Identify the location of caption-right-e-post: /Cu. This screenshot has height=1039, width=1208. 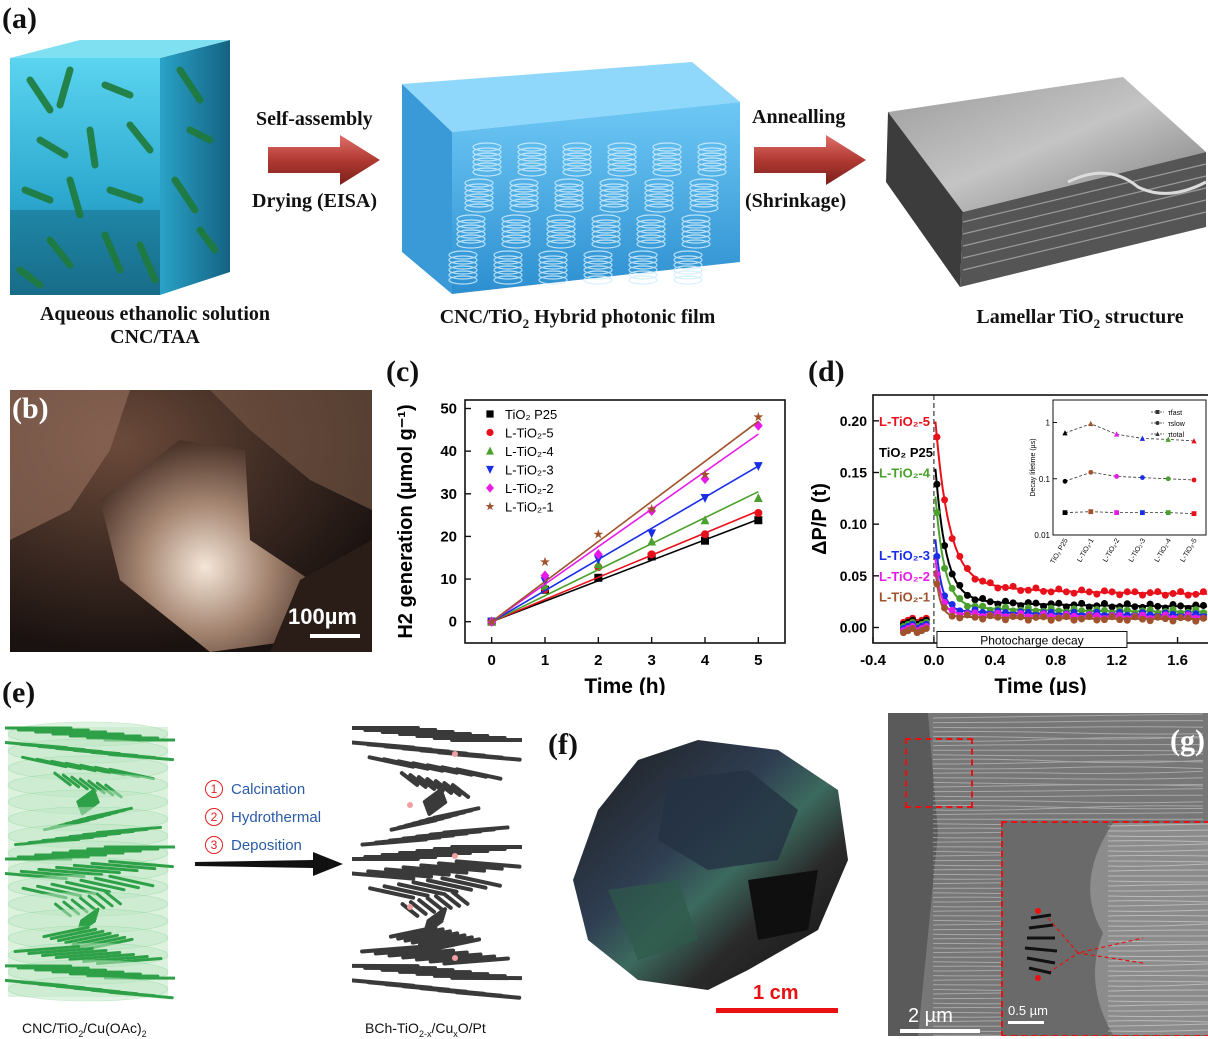
(442, 1028).